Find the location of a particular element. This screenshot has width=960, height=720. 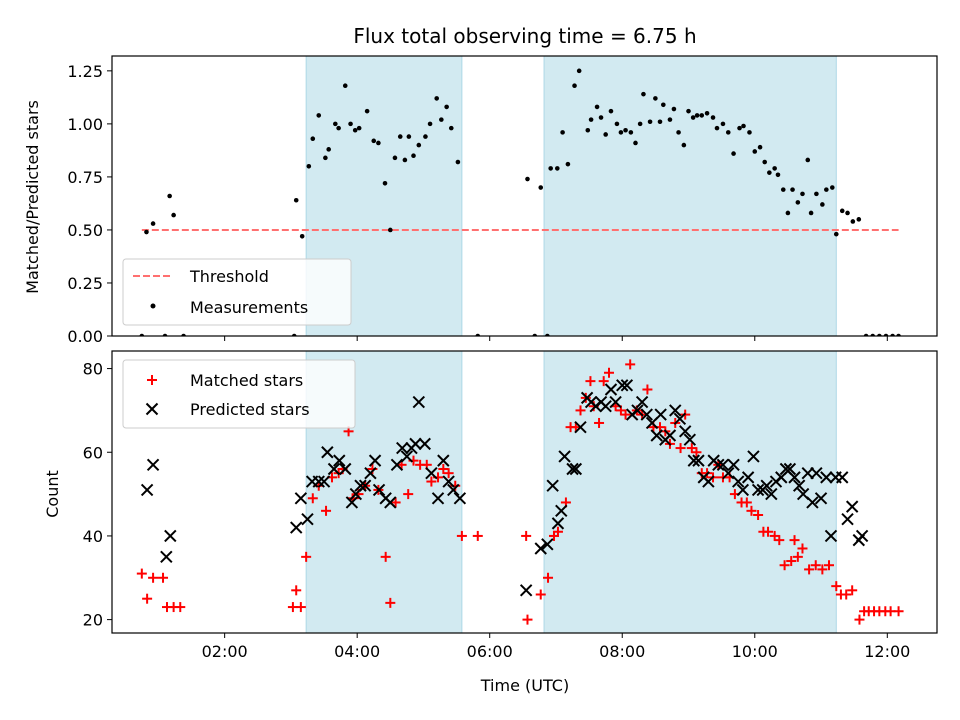

x-tick-label: 04:00 is located at coordinates (357, 651).